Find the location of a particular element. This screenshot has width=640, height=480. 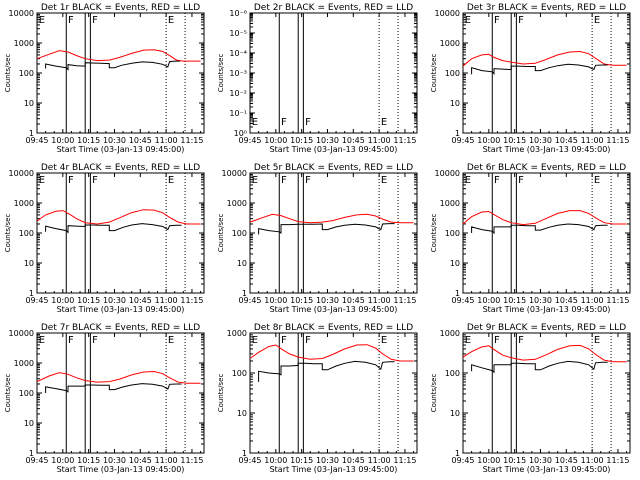

plot-title: Det 9r BLACK = Events, RED = LLD is located at coordinates (546, 328).